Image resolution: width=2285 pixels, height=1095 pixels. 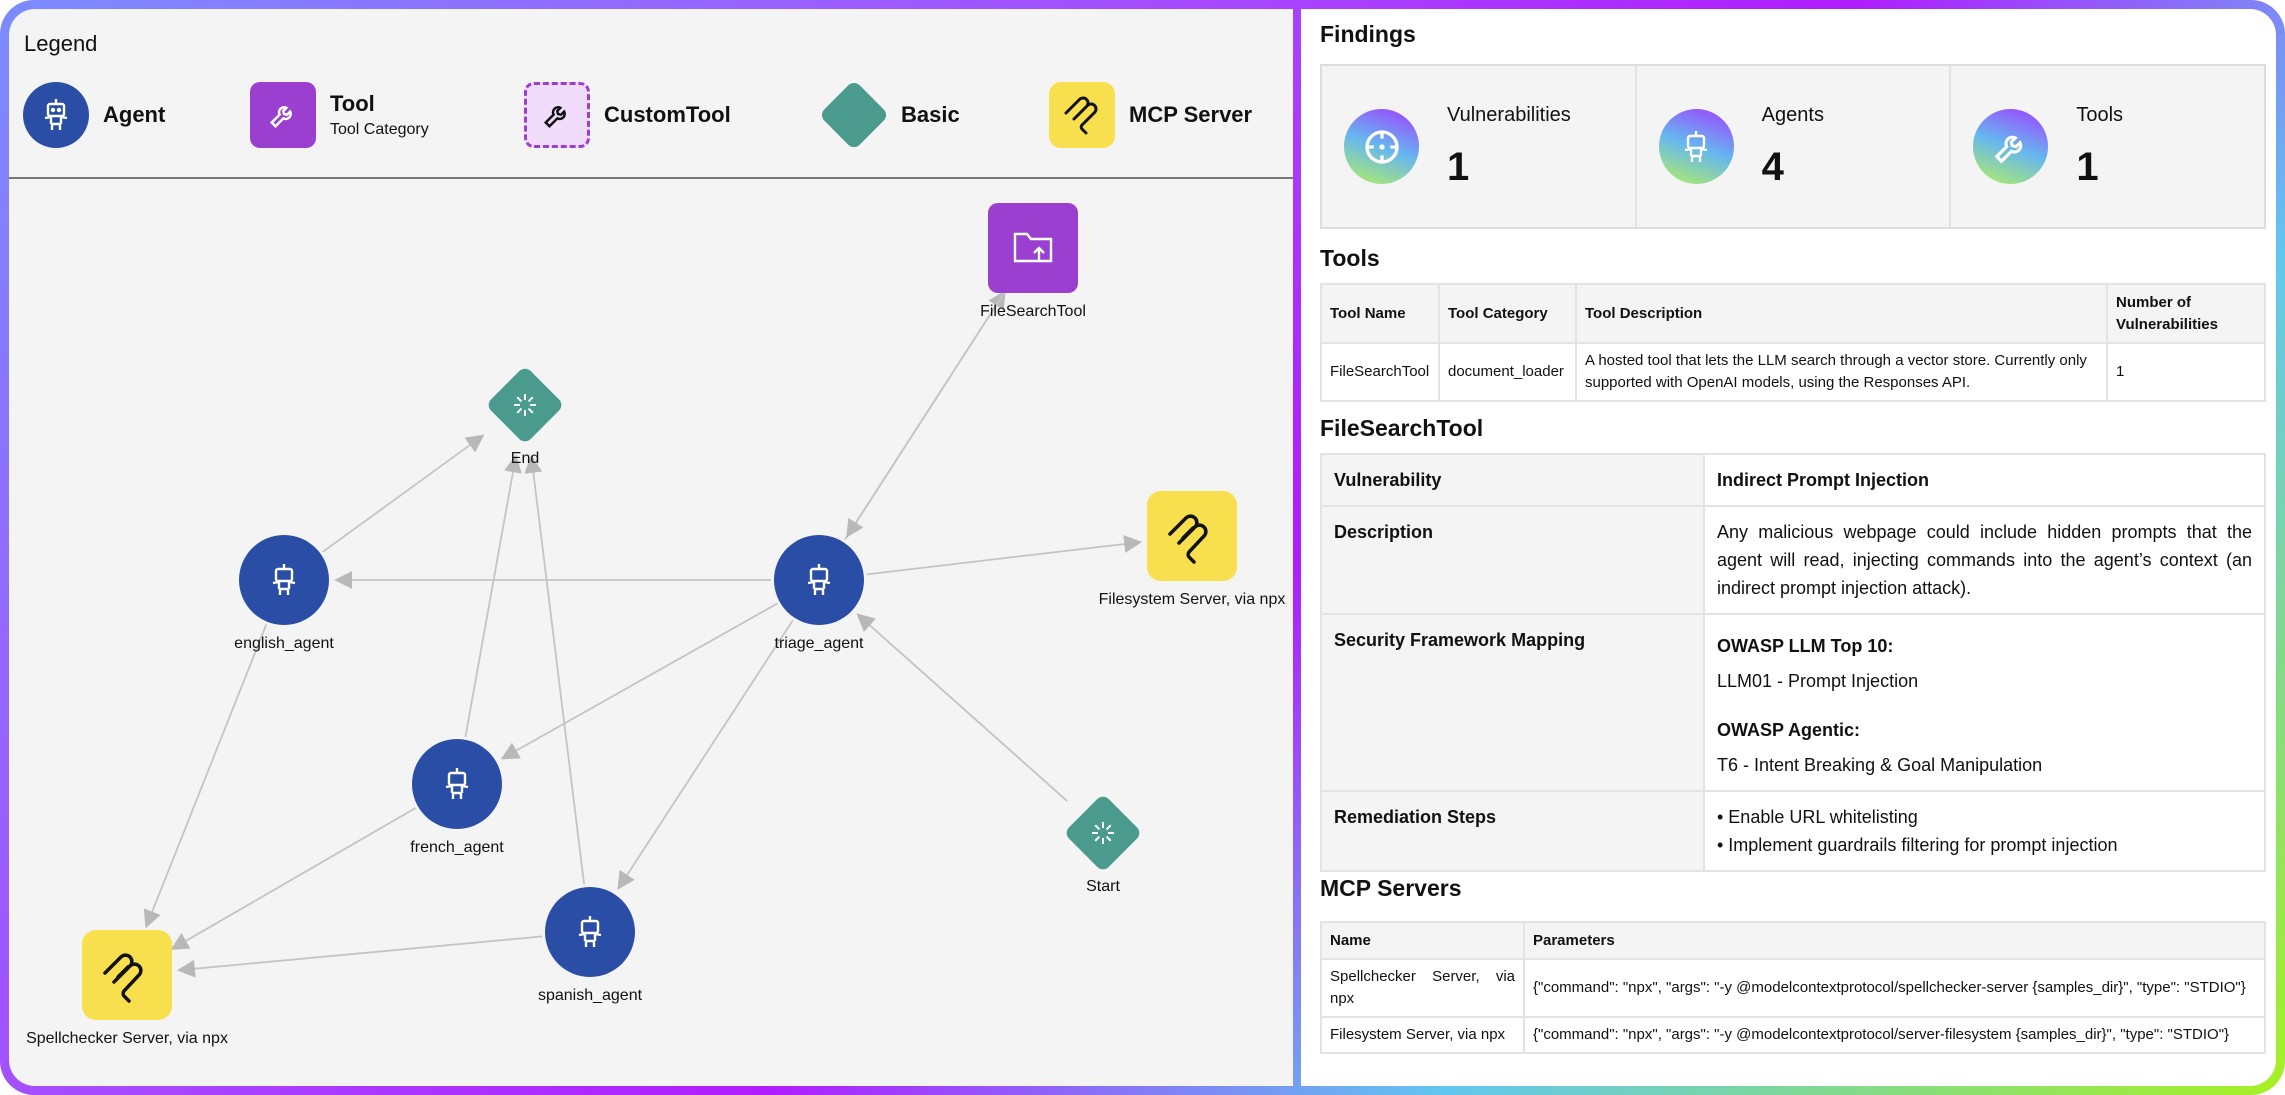 What do you see at coordinates (1368, 34) in the screenshot?
I see `findings-title: Findings` at bounding box center [1368, 34].